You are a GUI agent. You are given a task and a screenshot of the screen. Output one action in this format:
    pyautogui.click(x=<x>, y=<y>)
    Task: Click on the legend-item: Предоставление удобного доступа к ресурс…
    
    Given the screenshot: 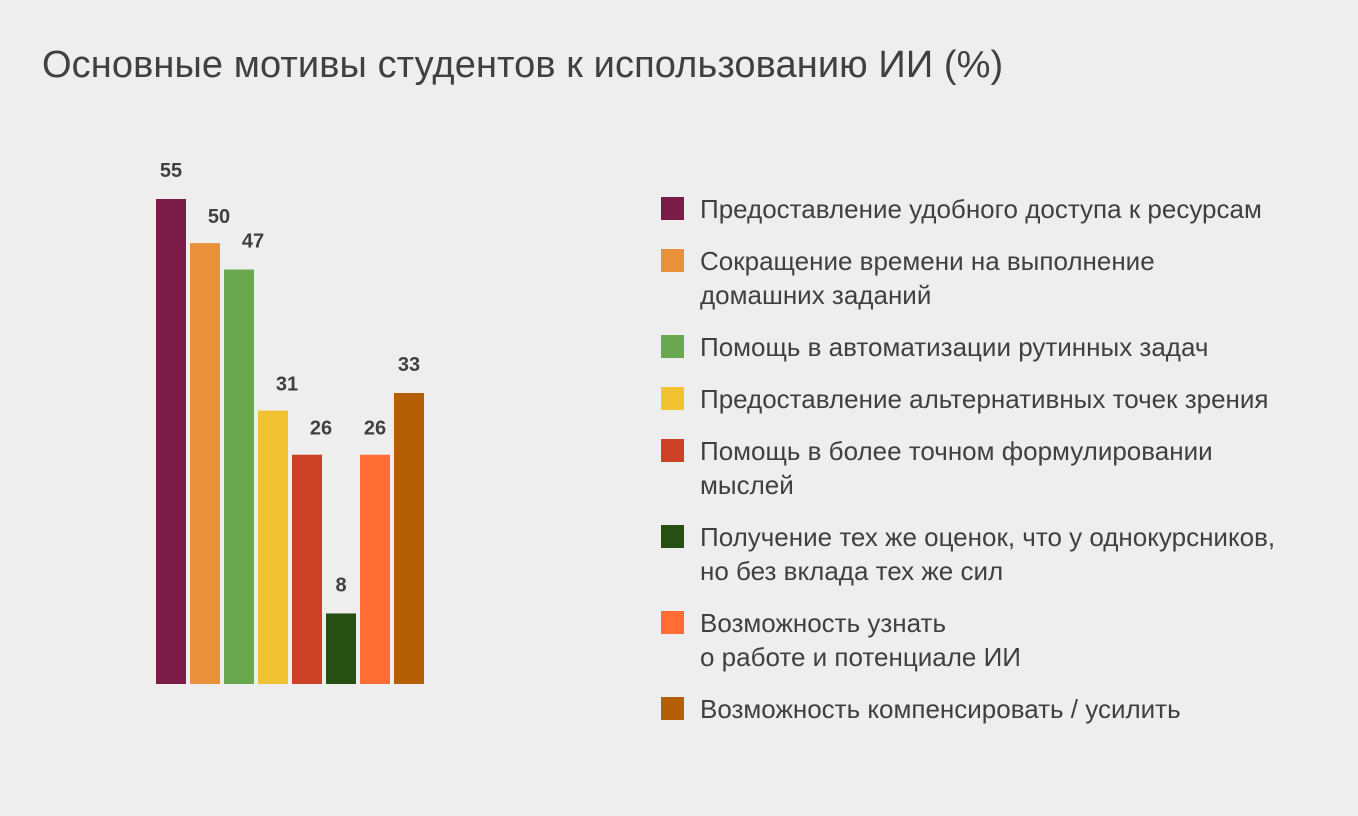 What is the action you would take?
    pyautogui.click(x=1001, y=209)
    